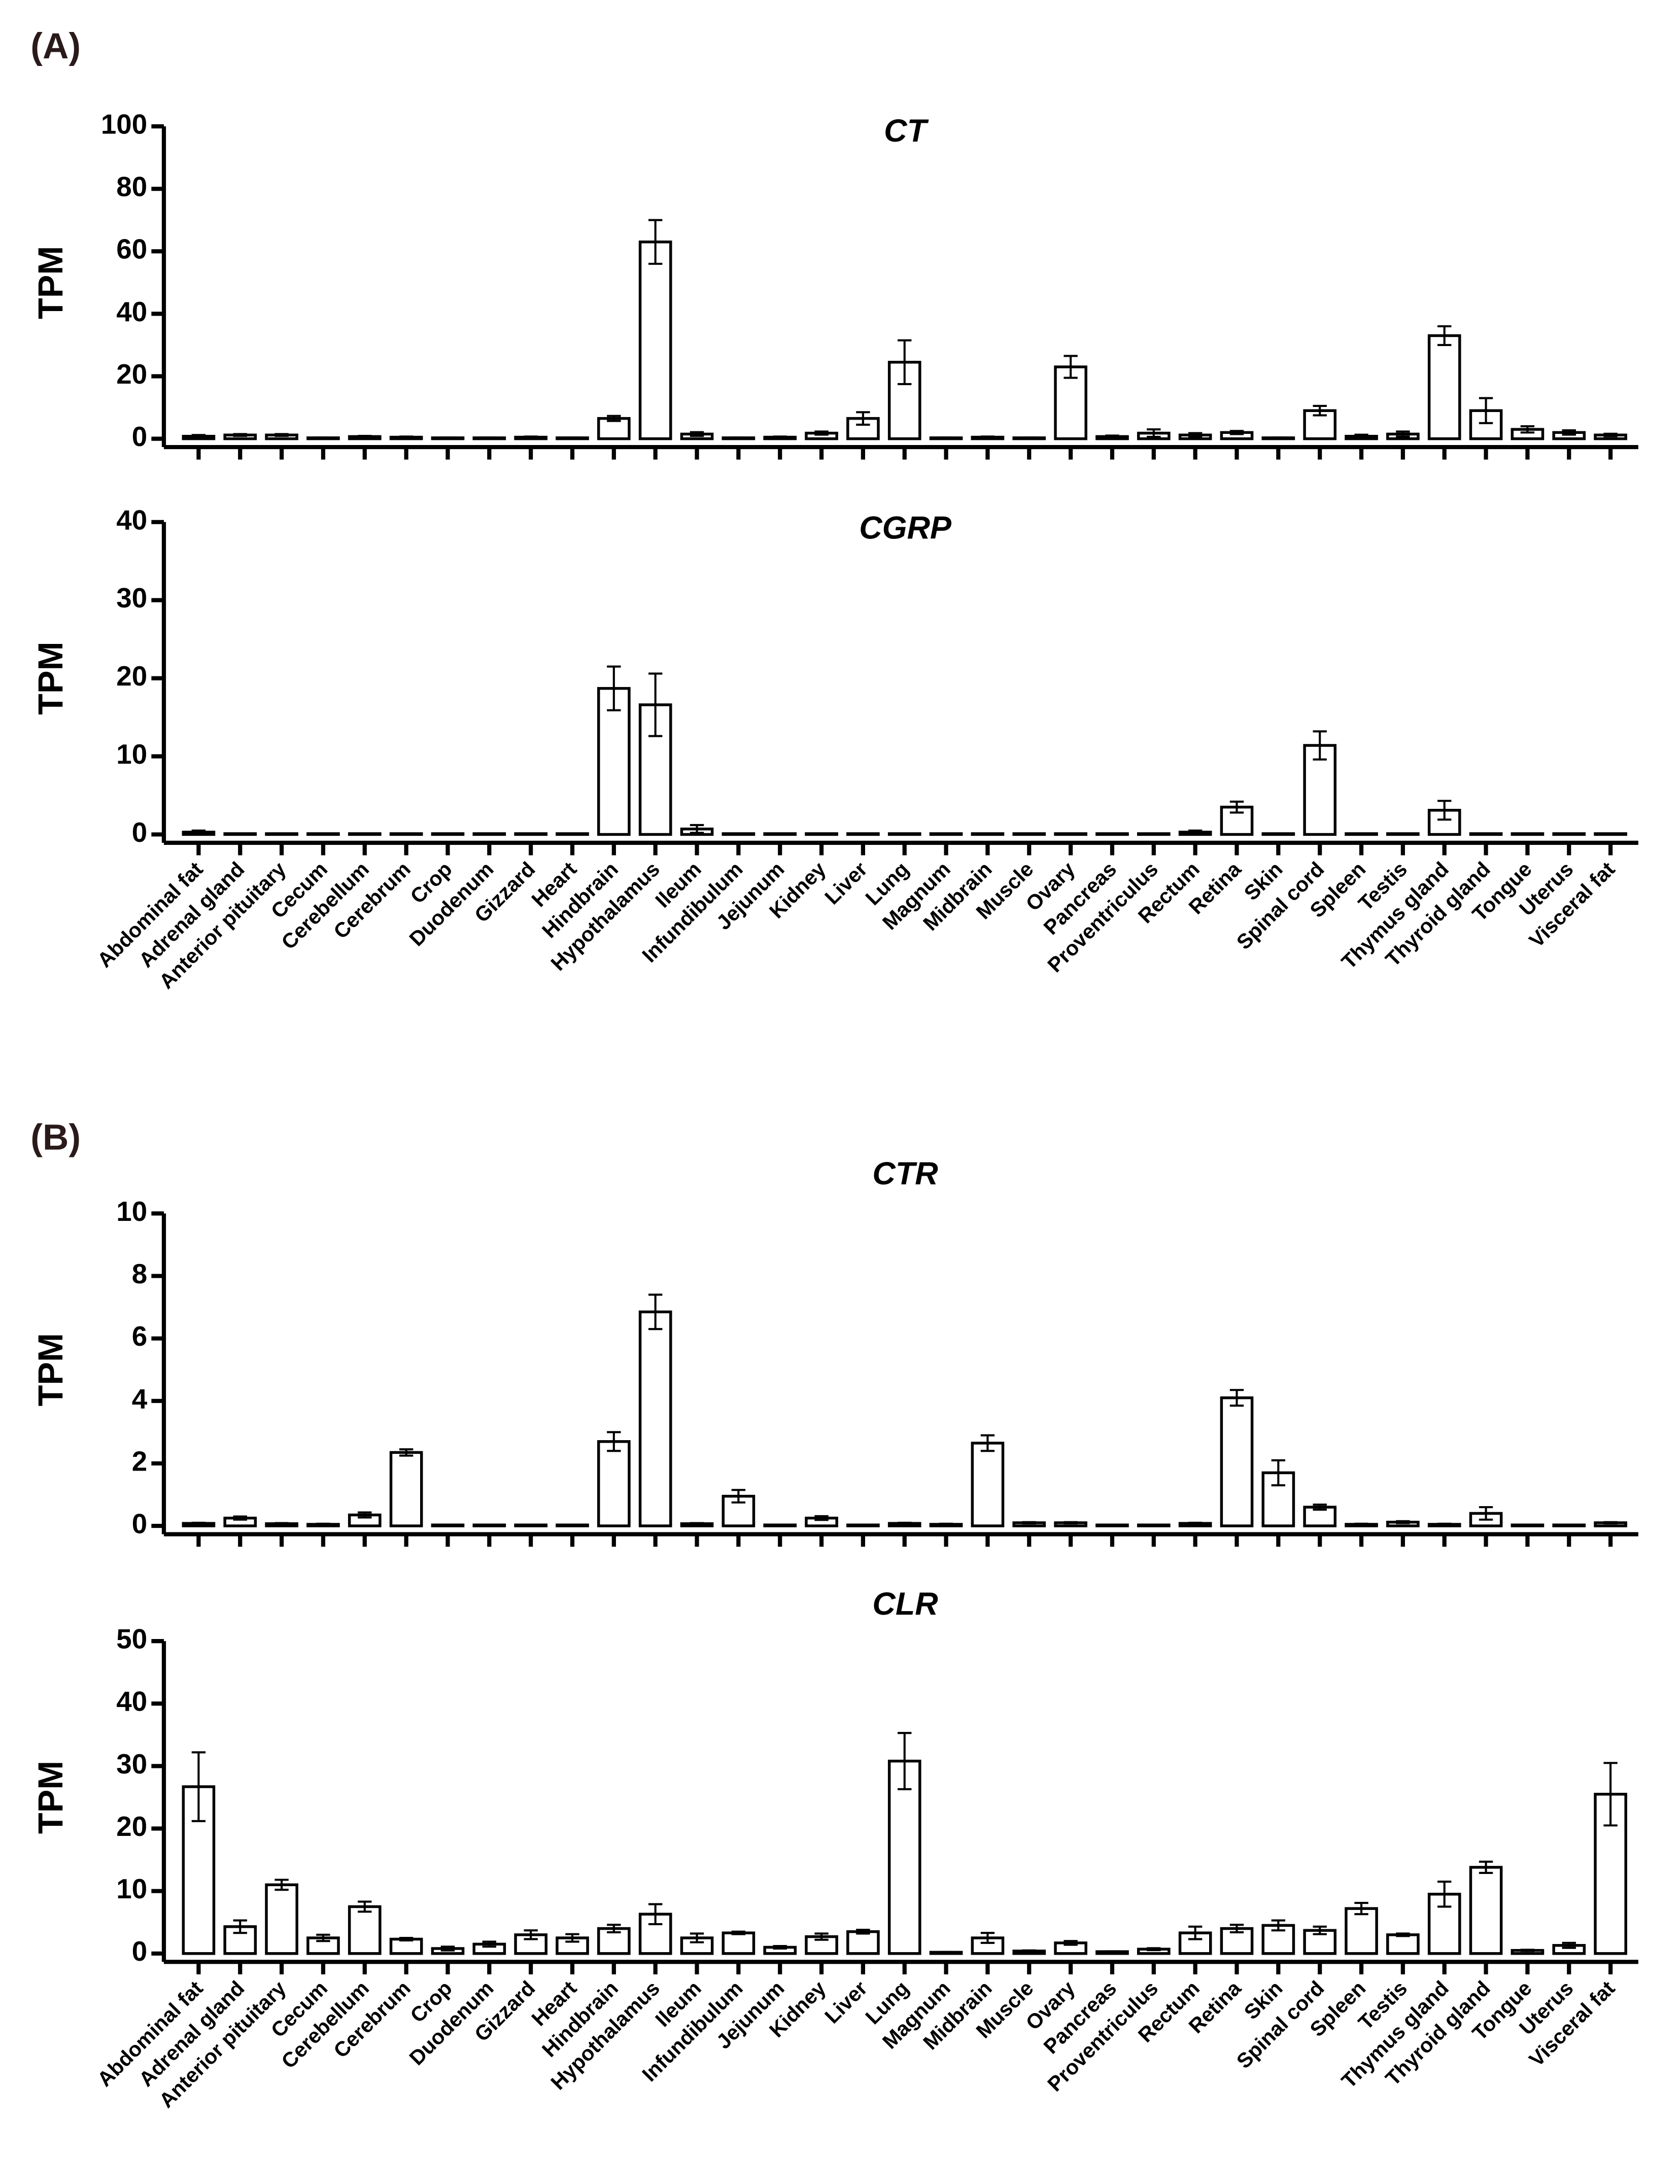  I want to click on chart-title: CT, so click(906, 131).